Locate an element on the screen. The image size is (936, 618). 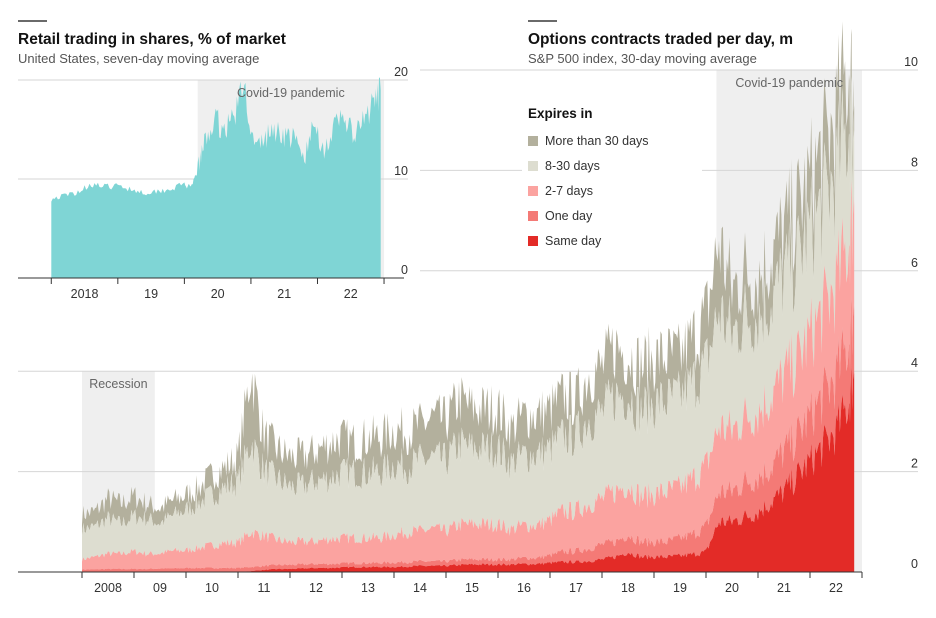
legend-background is located at coordinates (612, 181).